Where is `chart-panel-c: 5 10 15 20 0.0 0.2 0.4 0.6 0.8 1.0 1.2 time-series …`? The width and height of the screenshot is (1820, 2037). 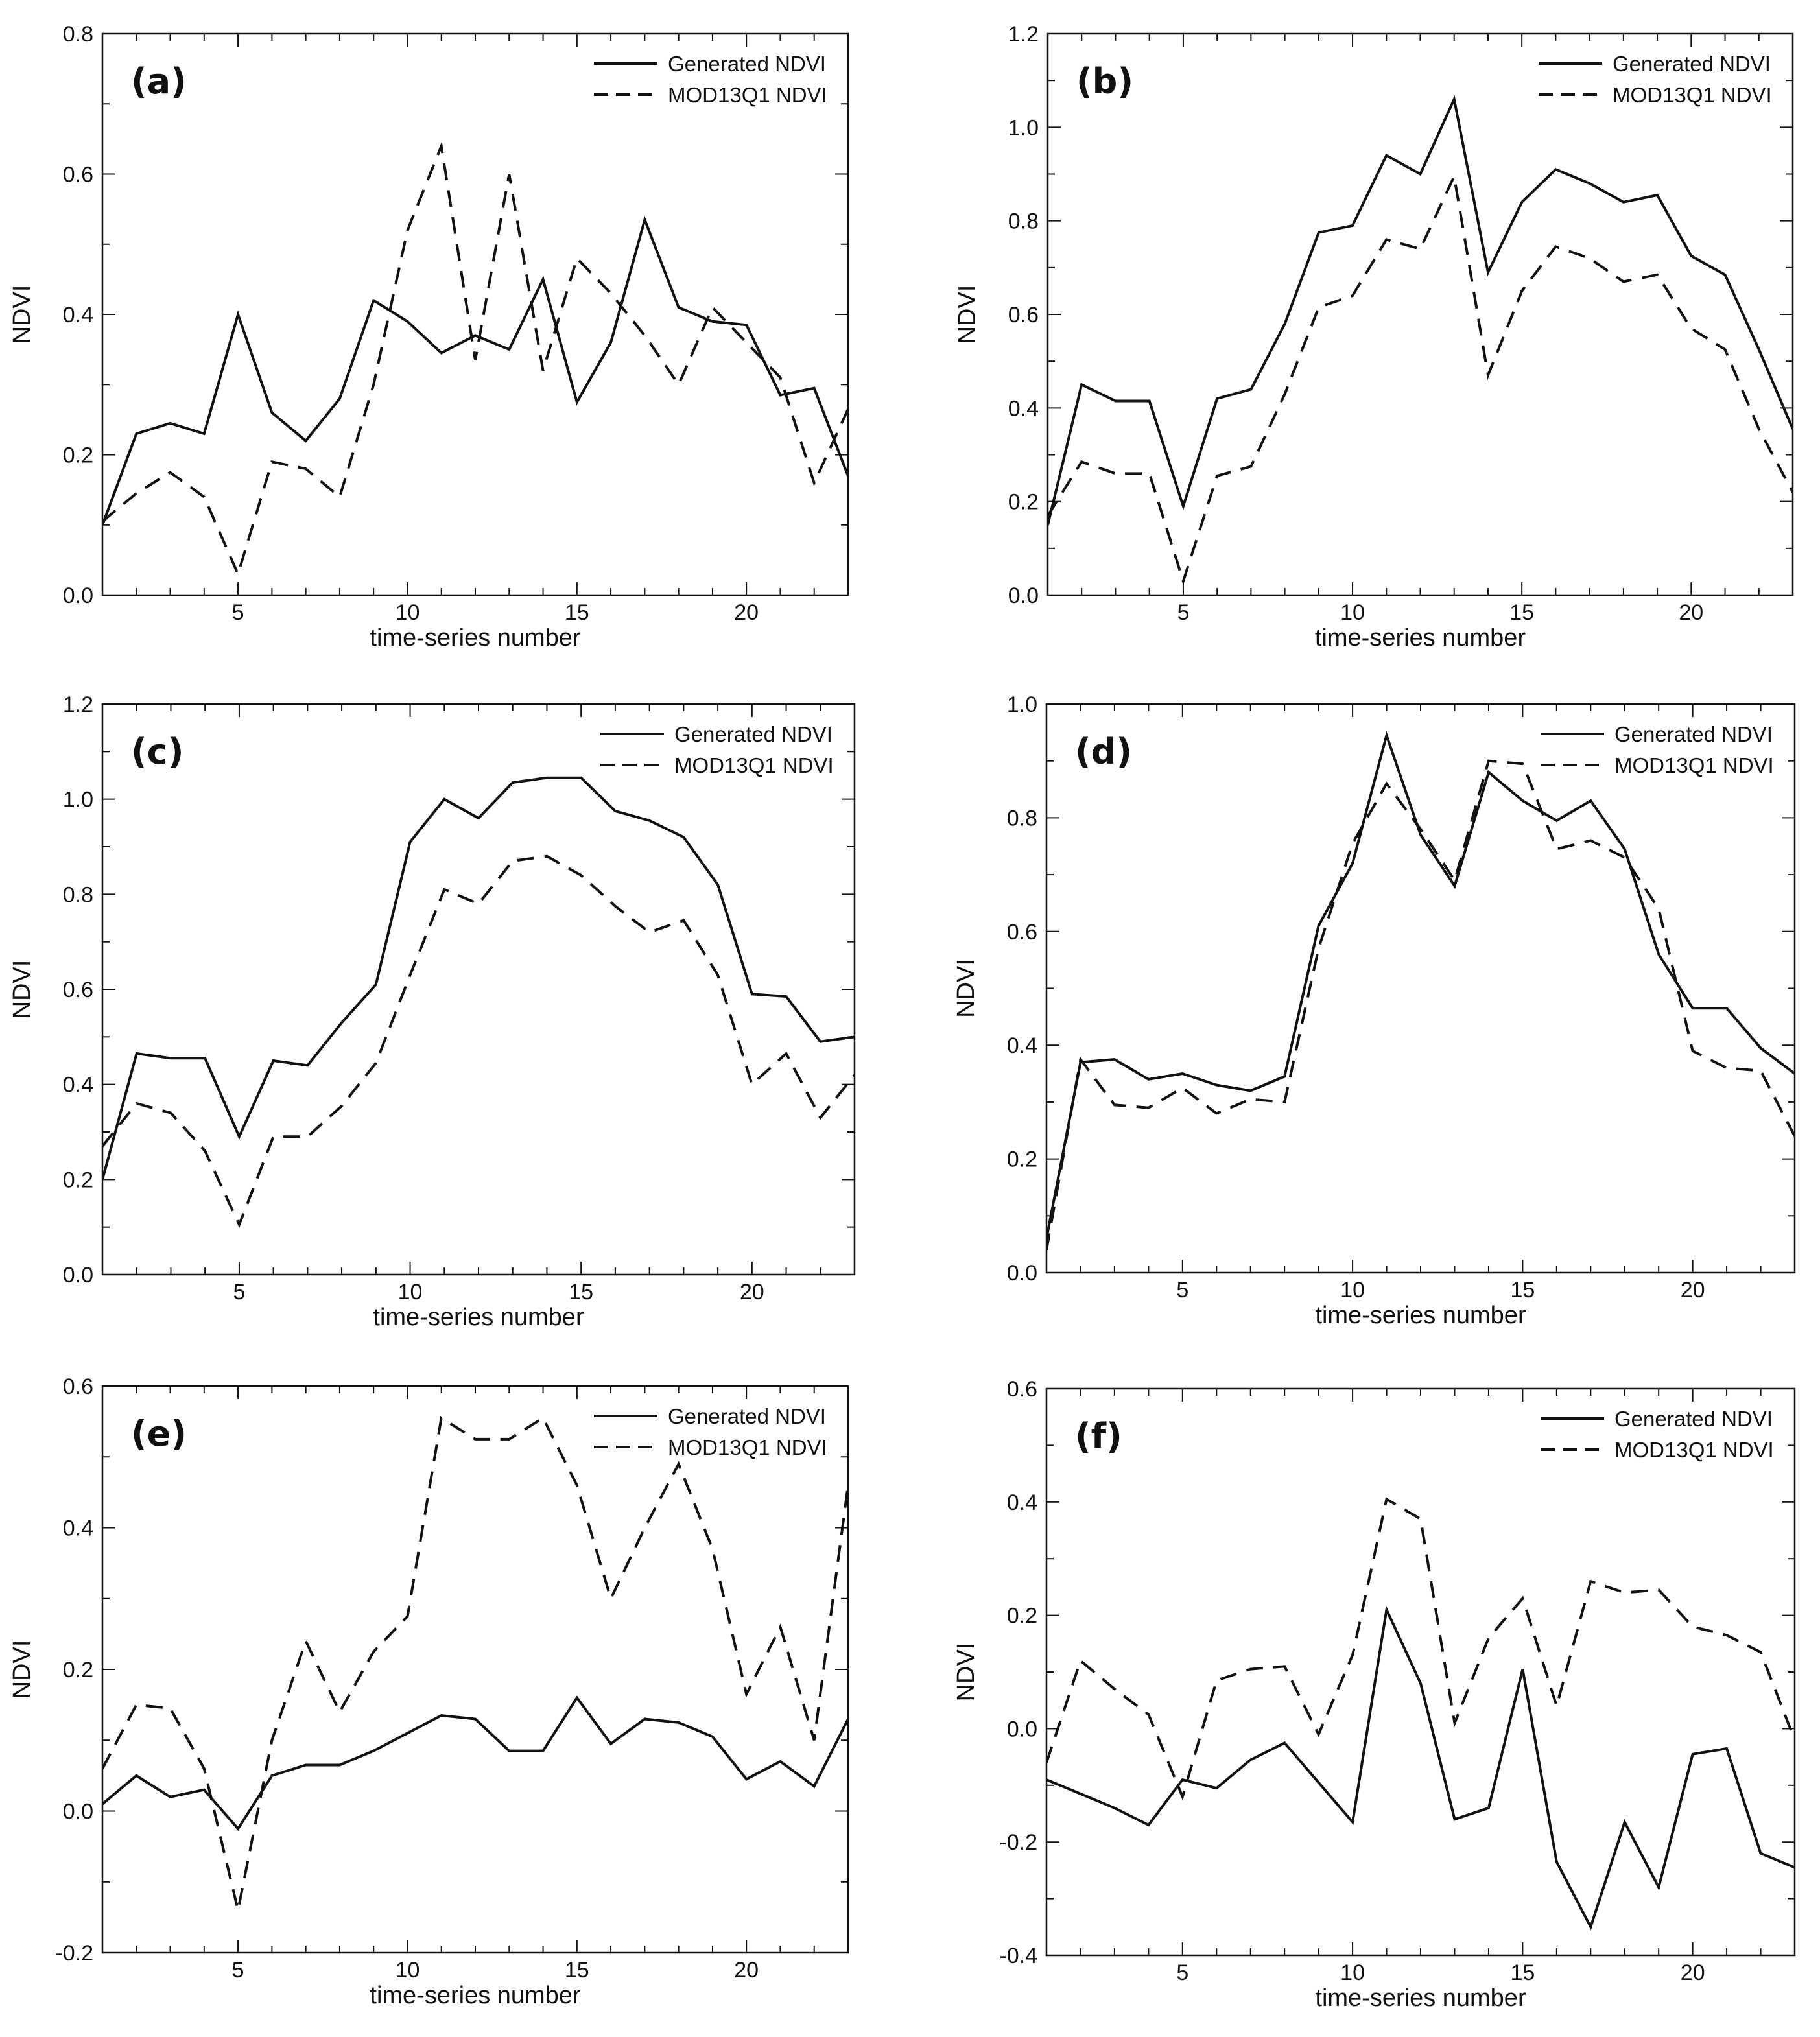 chart-panel-c: 5 10 15 20 0.0 0.2 0.4 0.6 0.8 1.0 1.2 time-series … is located at coordinates (432, 1011).